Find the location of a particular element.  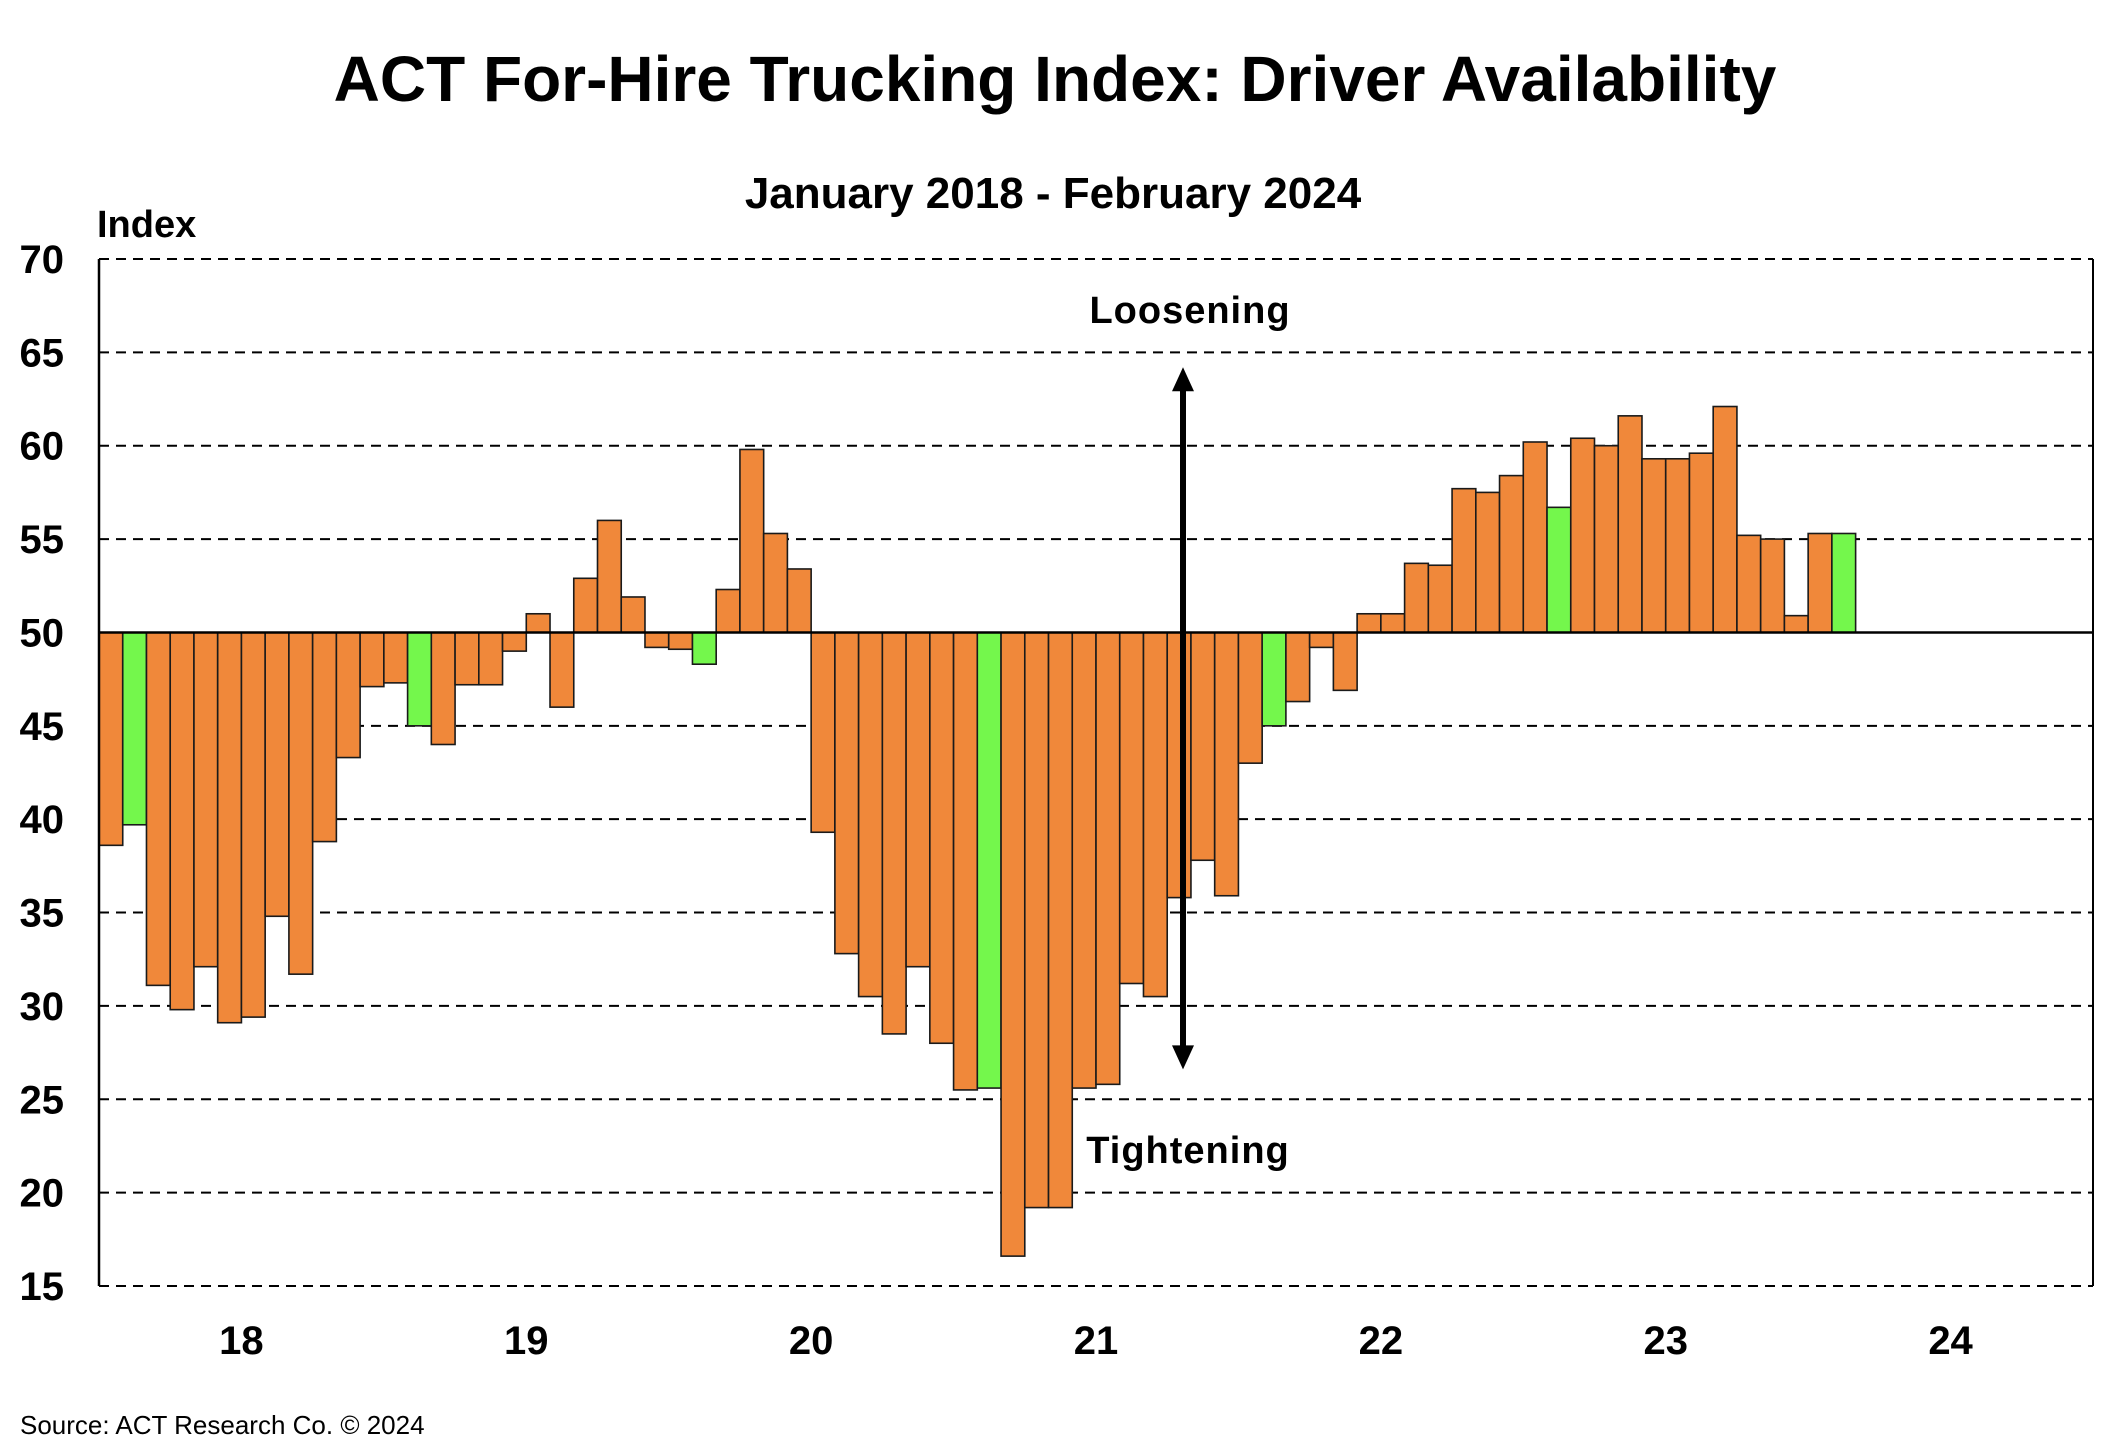

annotation-loosening: Loosening is located at coordinates (1189, 311).